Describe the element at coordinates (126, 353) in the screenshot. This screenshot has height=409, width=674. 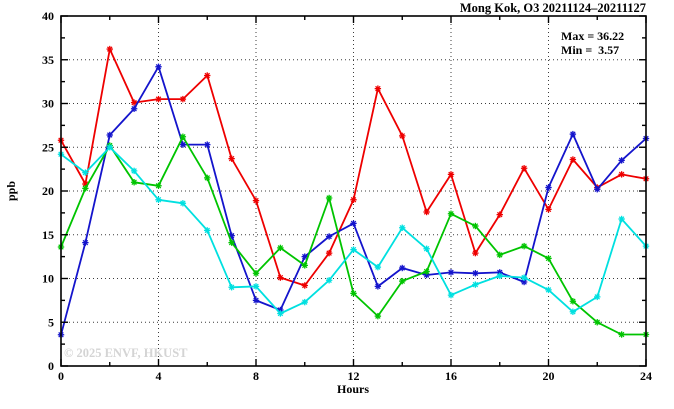
I see `watermark: © 2025 ENVF, HKUST` at that location.